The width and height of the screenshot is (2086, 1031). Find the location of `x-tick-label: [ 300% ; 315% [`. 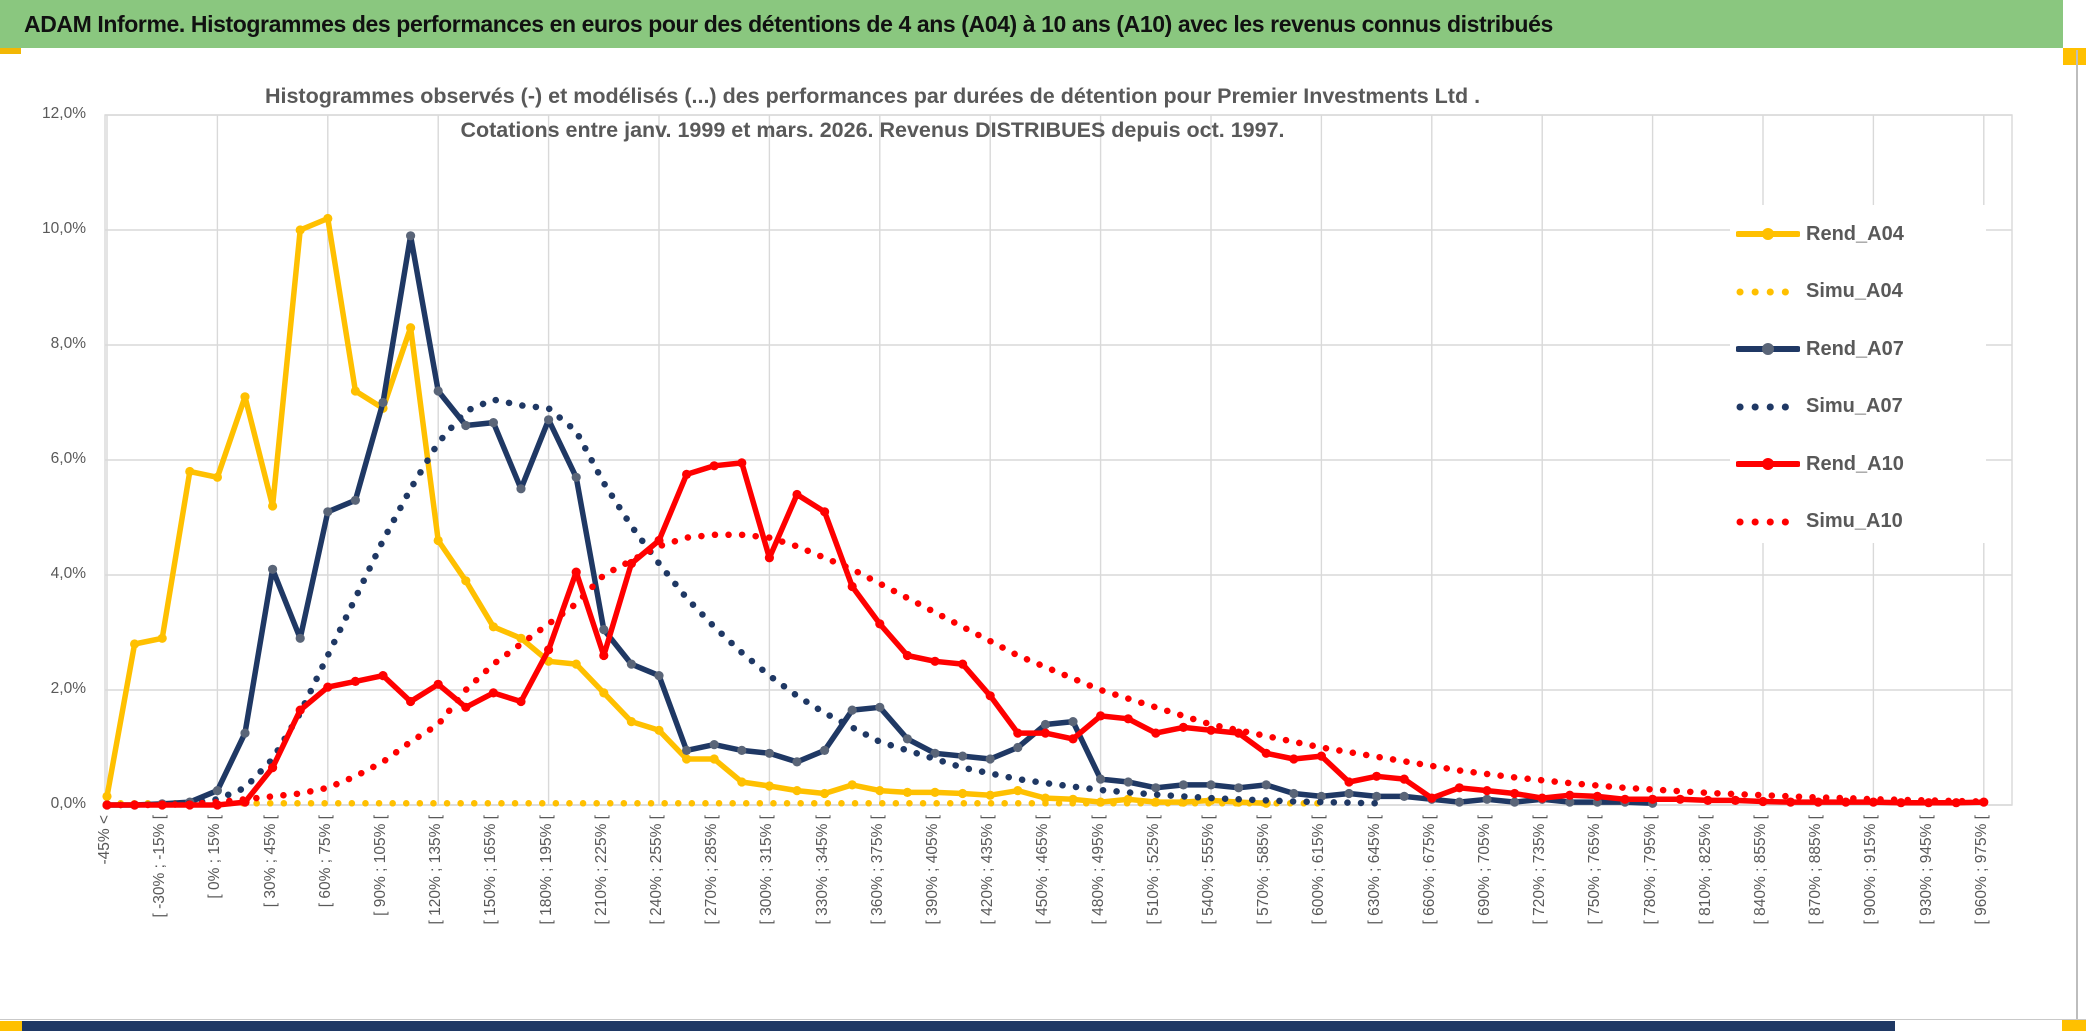

x-tick-label: [ 300% ; 315% [ is located at coordinates (767, 870).